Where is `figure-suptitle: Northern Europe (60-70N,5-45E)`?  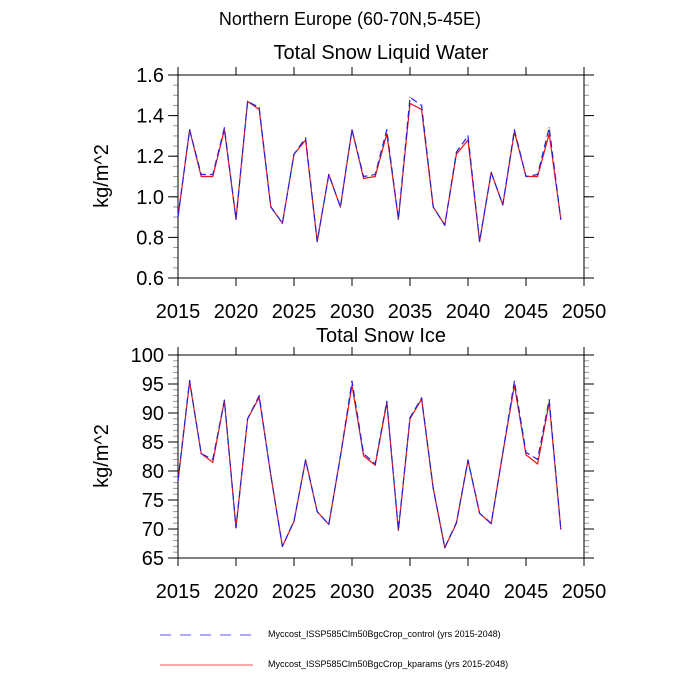 figure-suptitle: Northern Europe (60-70N,5-45E) is located at coordinates (350, 19).